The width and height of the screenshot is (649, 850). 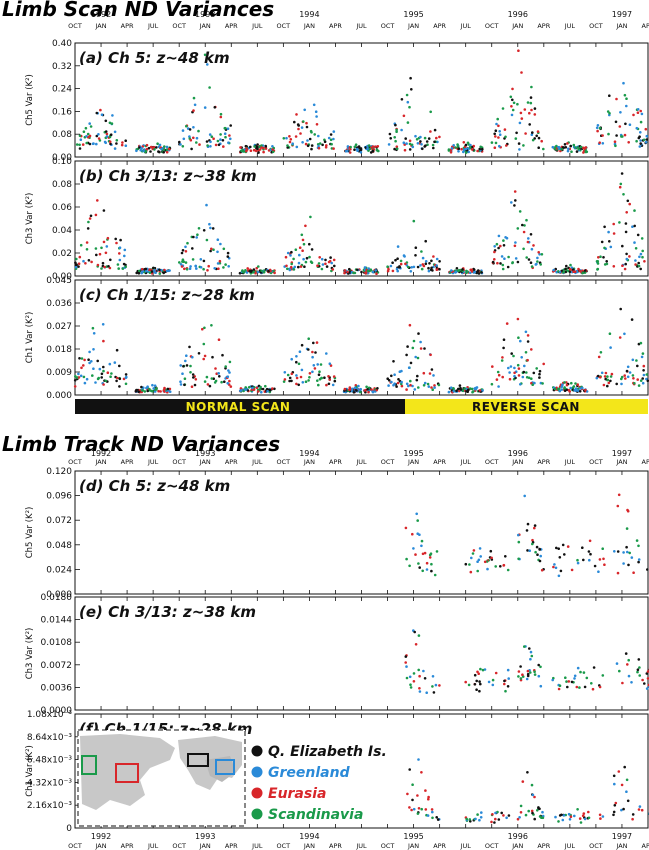 I want to click on month-tick-label: OCT, so click(x=388, y=846).